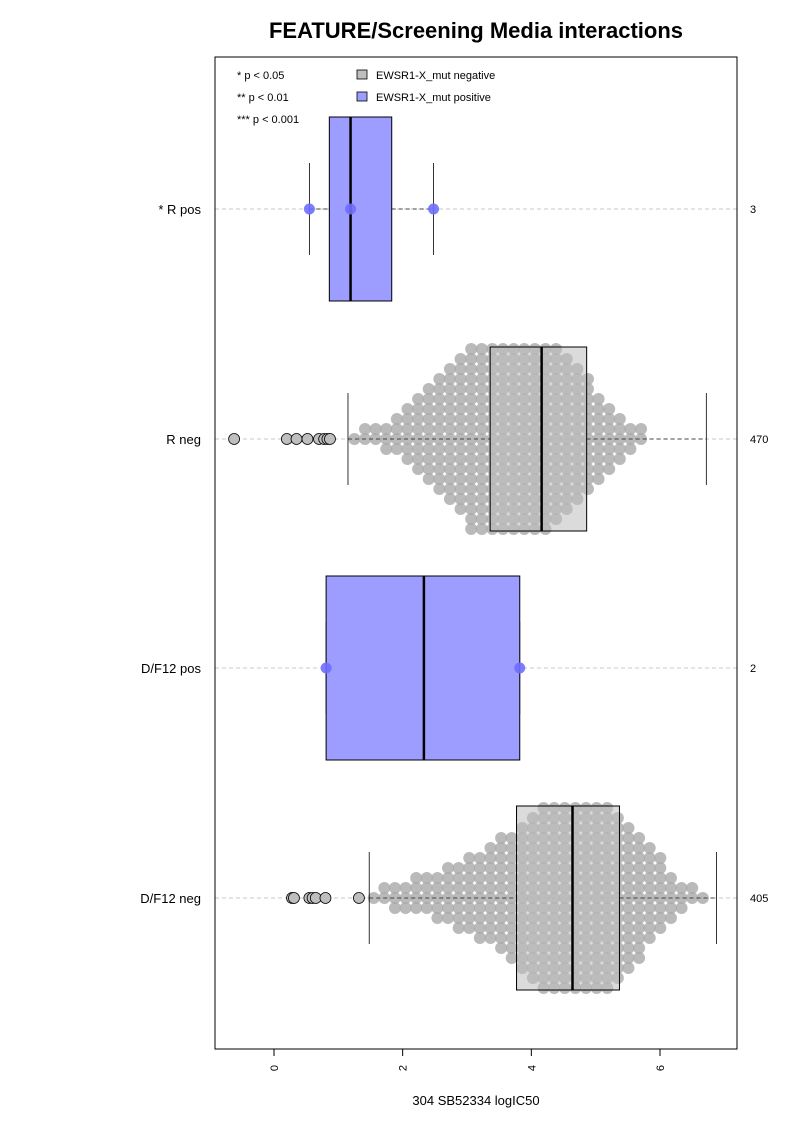 Image resolution: width=793 pixels, height=1122 pixels. Describe the element at coordinates (753, 669) in the screenshot. I see `count-label: 2` at that location.